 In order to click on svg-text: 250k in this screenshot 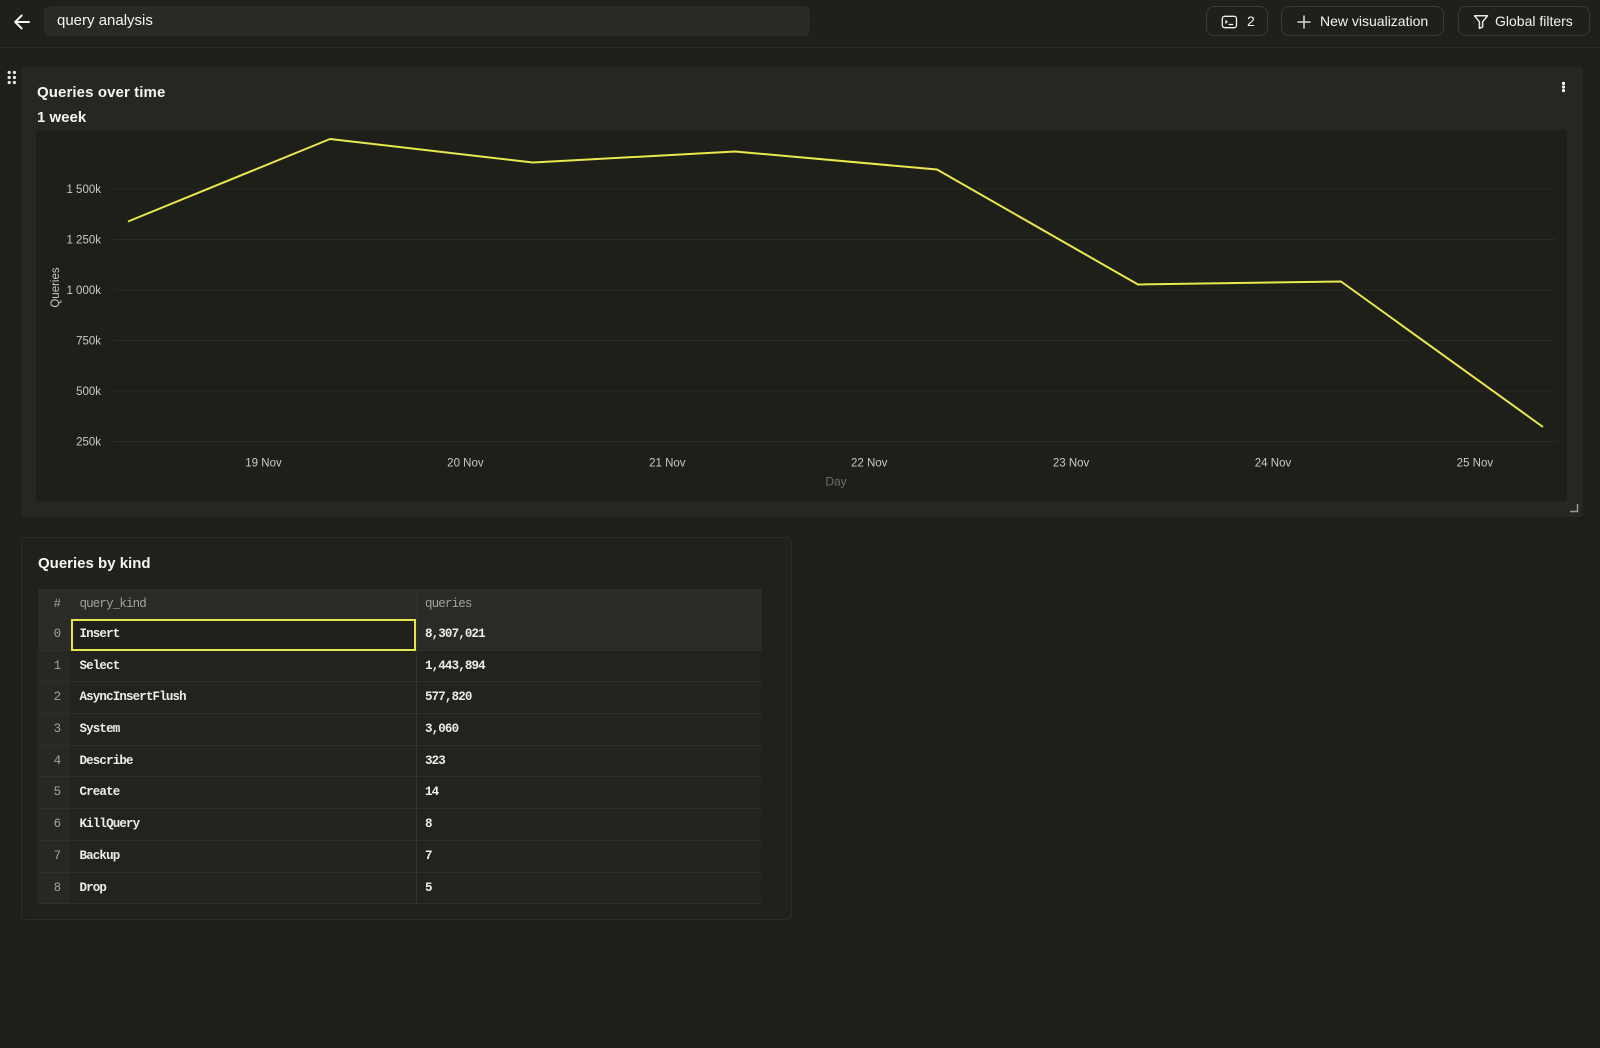, I will do `click(88, 443)`.